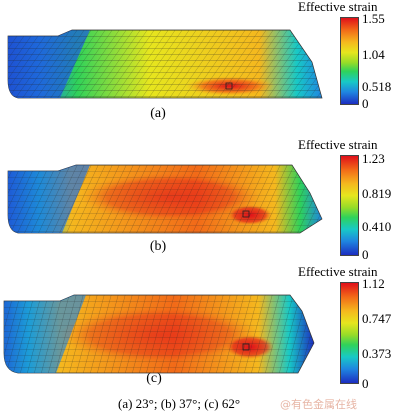  Describe the element at coordinates (349, 205) in the screenshot. I see `legend-colorbar-b` at that location.